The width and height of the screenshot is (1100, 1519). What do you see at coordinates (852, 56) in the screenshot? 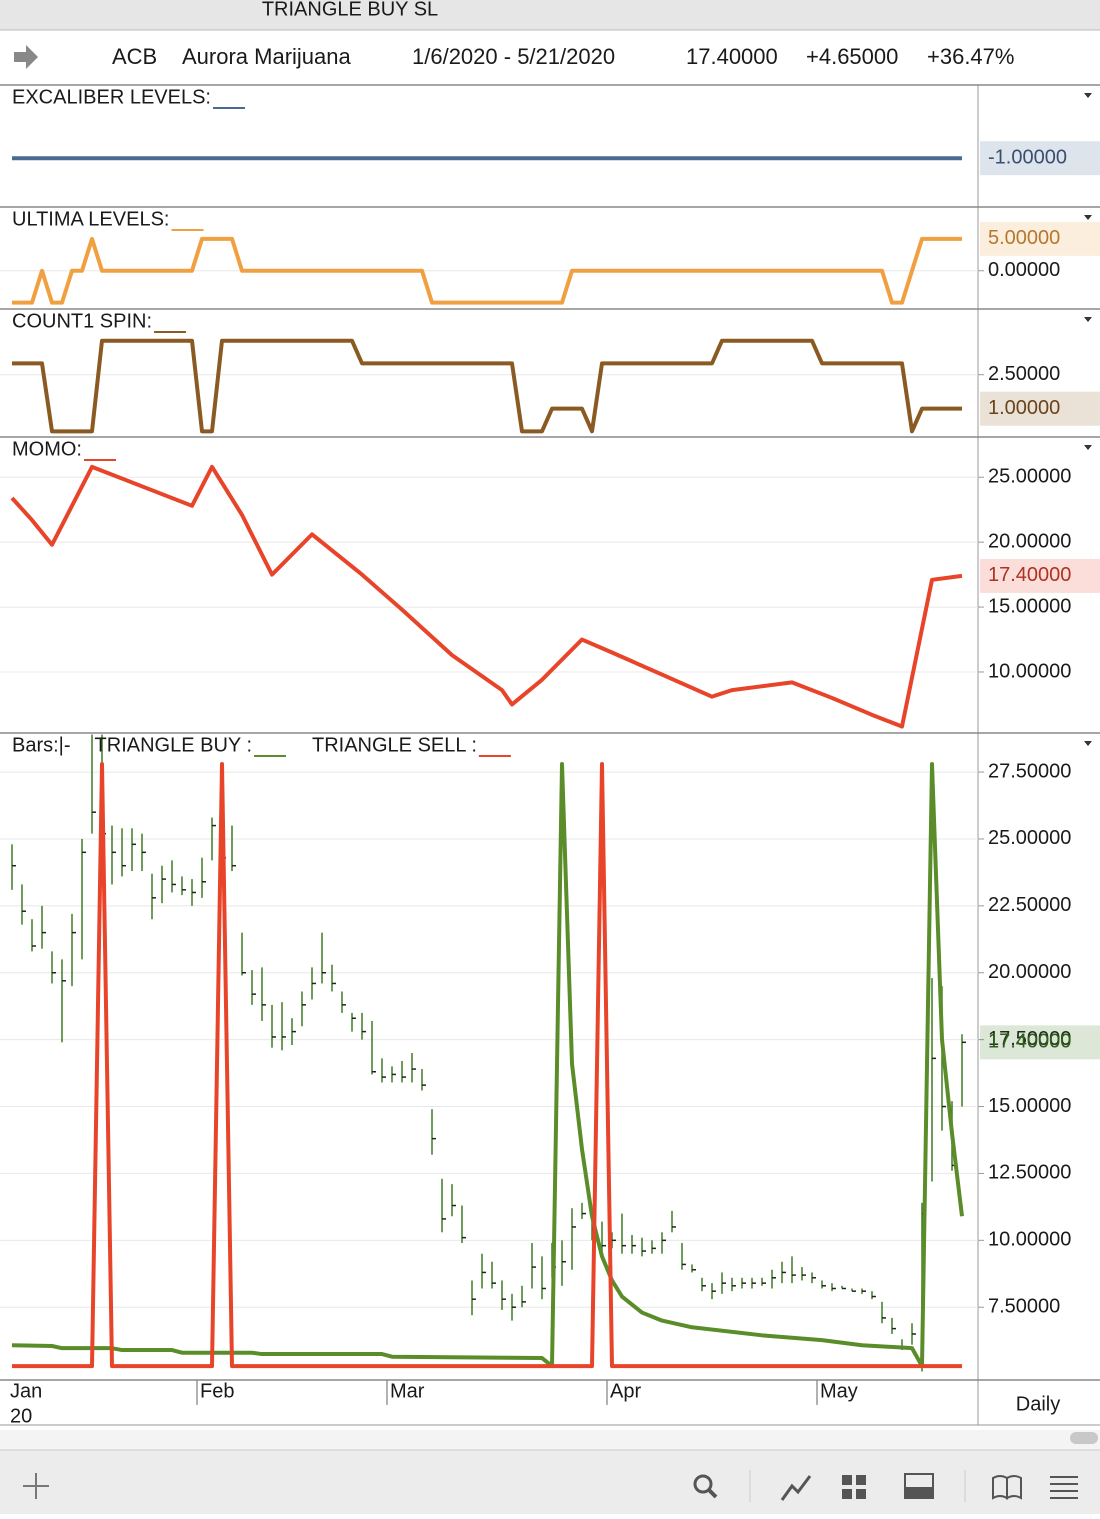
I see `change: +4.65000` at bounding box center [852, 56].